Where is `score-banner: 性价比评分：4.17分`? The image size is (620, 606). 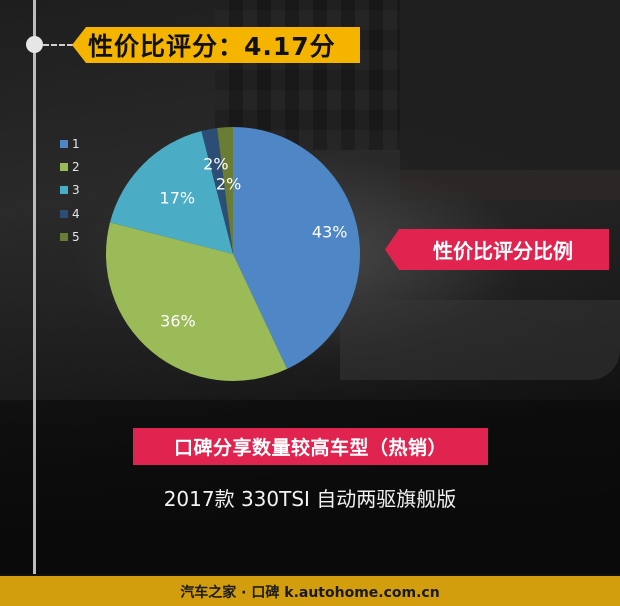 score-banner: 性价比评分：4.17分 is located at coordinates (216, 45).